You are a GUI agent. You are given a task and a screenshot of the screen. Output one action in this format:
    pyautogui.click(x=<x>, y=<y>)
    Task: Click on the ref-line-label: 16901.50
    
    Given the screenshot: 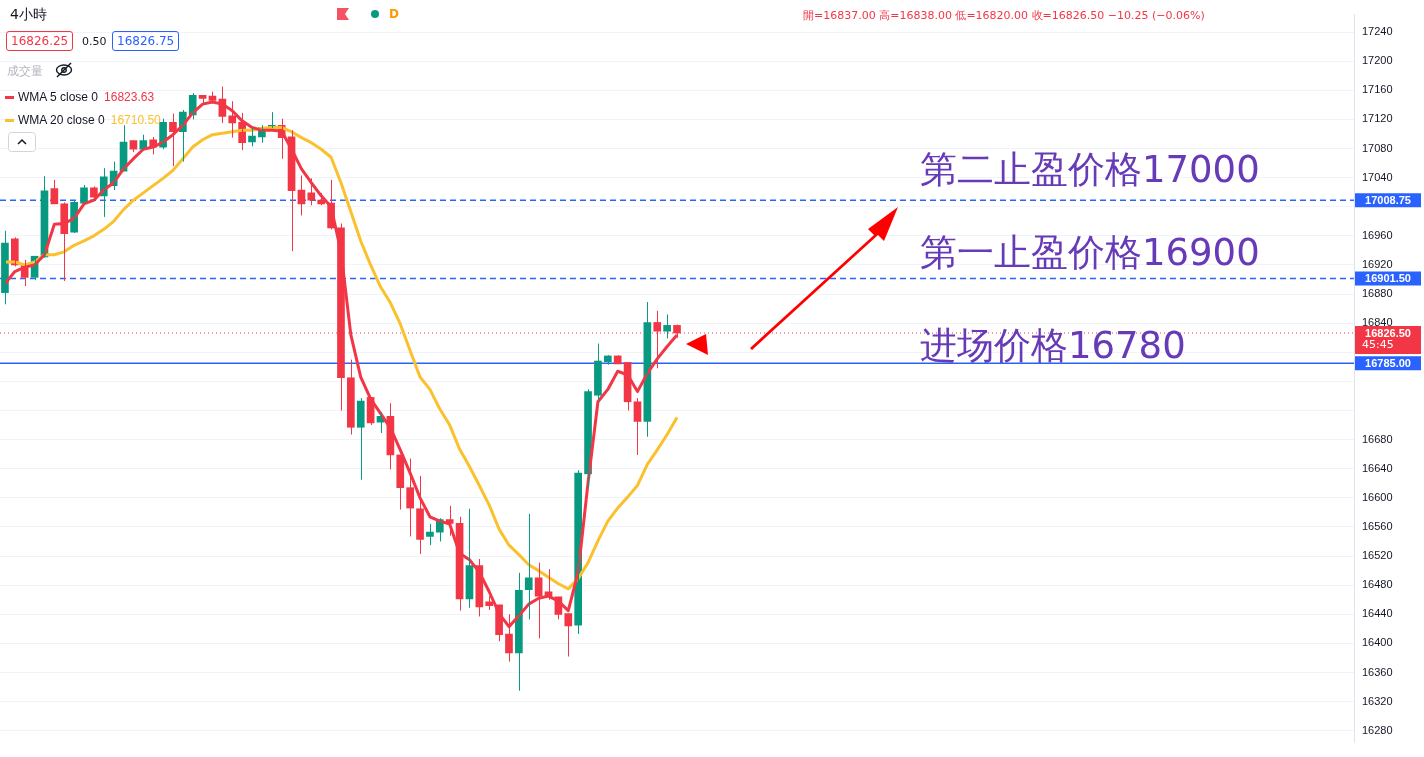 What is the action you would take?
    pyautogui.click(x=1388, y=277)
    